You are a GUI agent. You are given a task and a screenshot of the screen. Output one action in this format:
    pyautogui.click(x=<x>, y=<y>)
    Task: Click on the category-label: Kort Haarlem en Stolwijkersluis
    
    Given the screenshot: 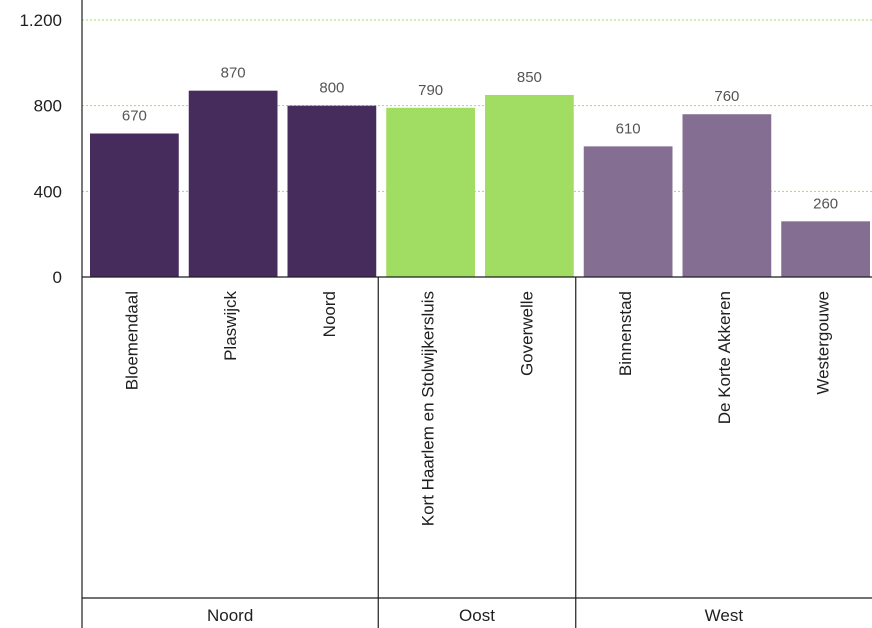 What is the action you would take?
    pyautogui.click(x=428, y=408)
    